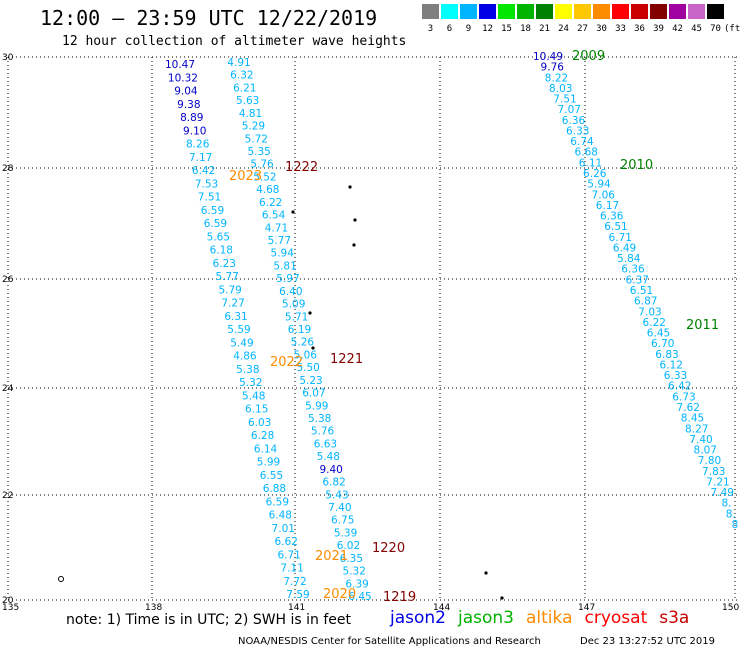 This screenshot has width=740, height=650. What do you see at coordinates (188, 105) in the screenshot?
I see `track2-value: 9.38` at bounding box center [188, 105].